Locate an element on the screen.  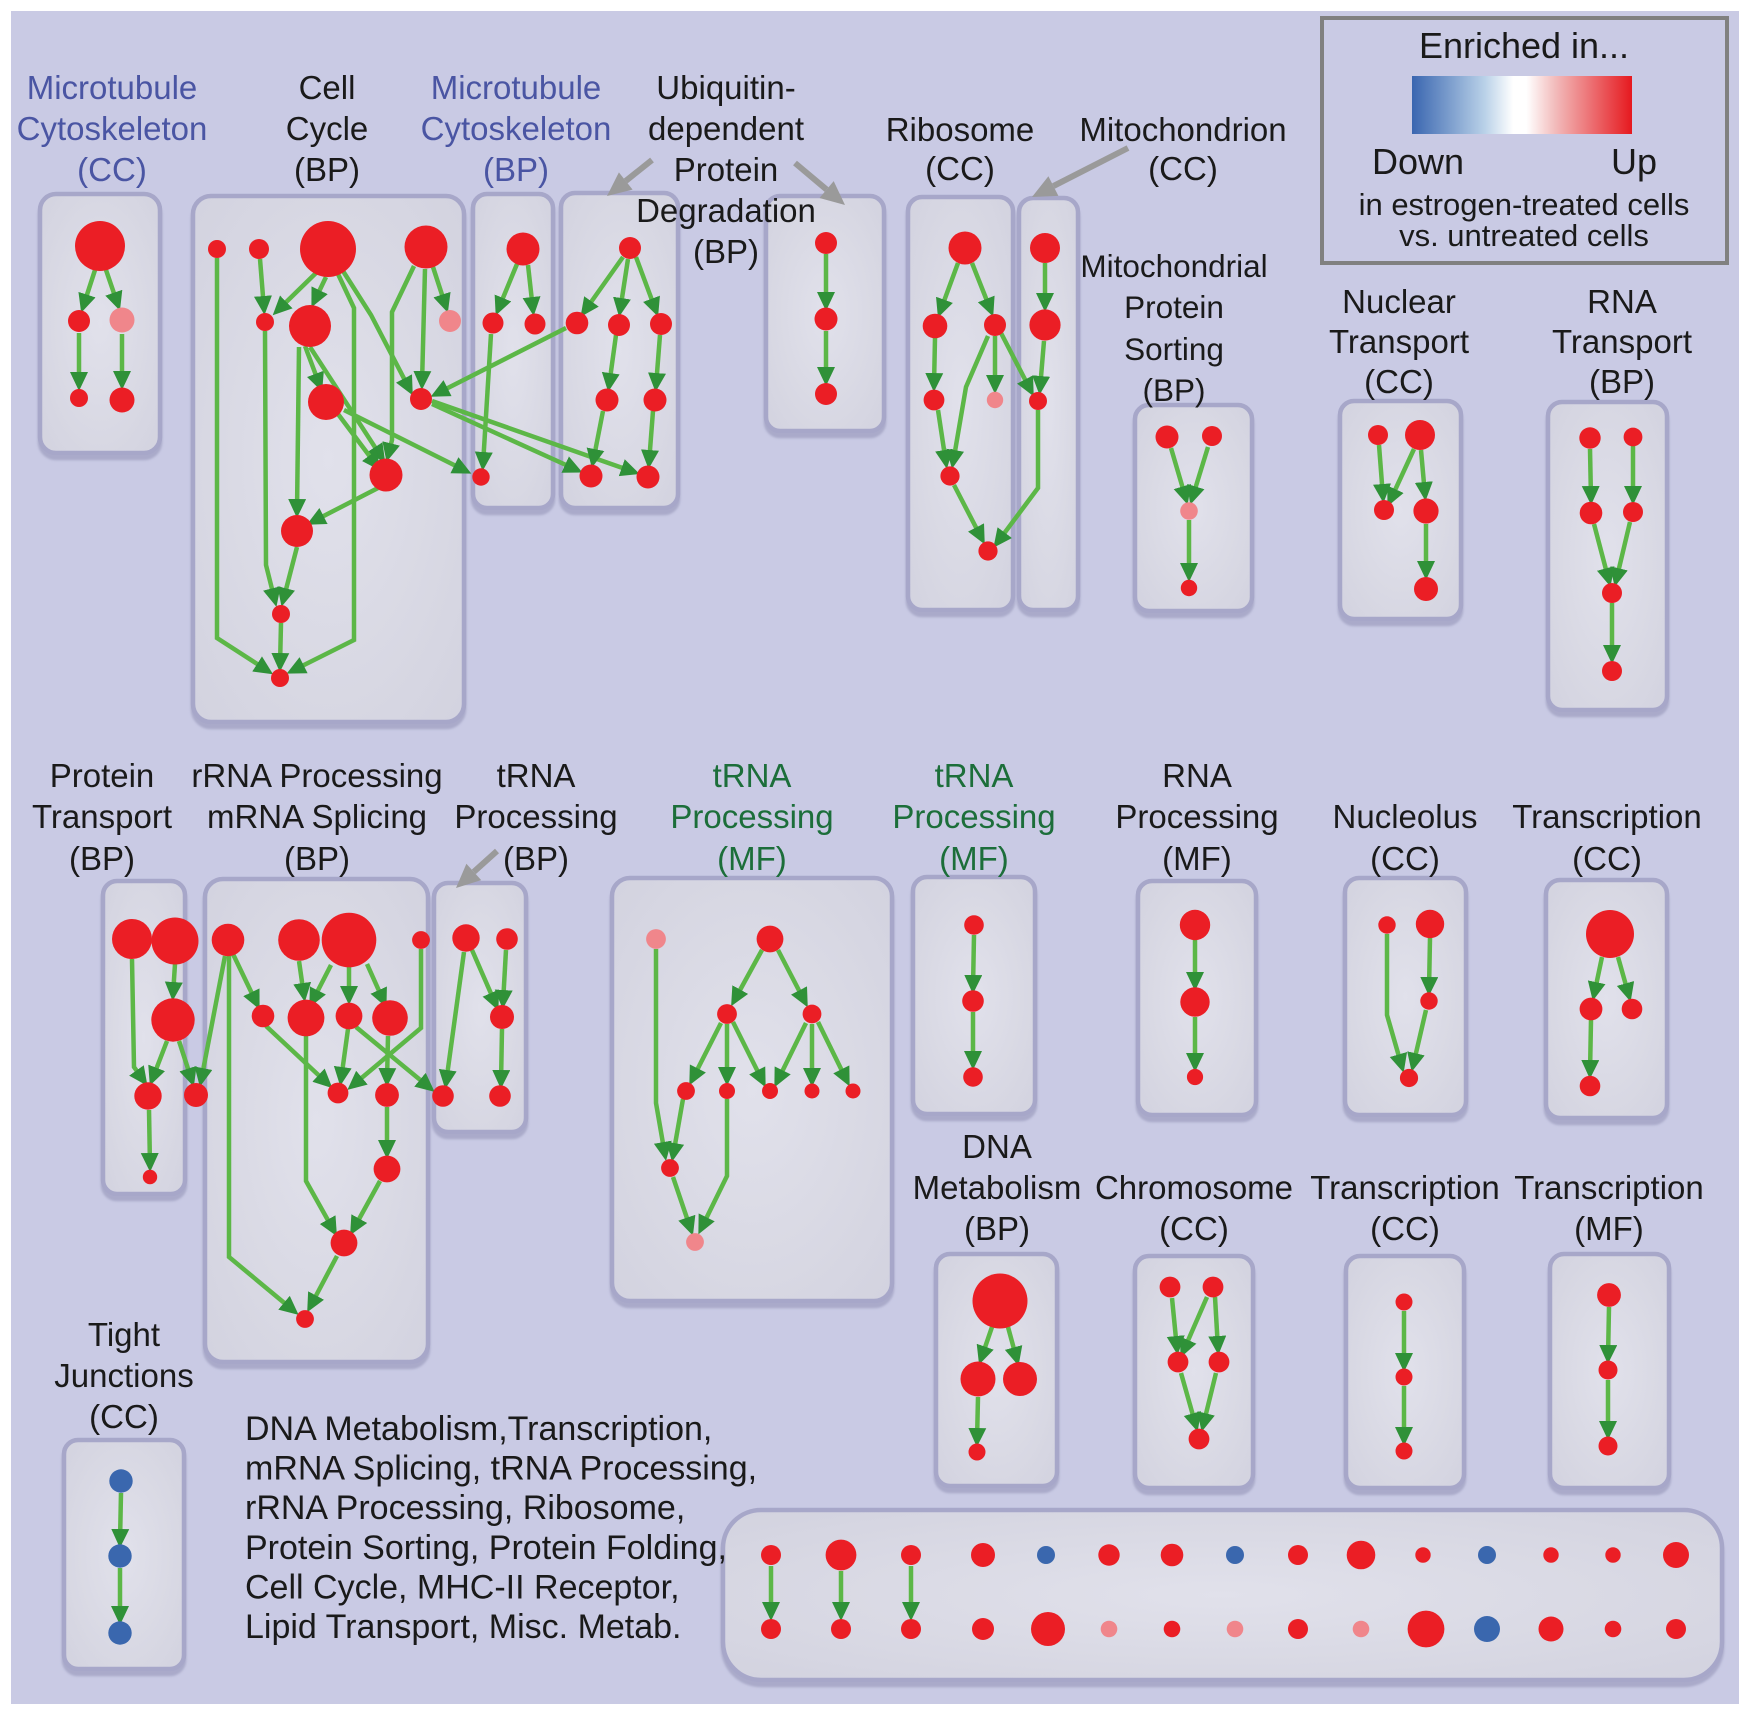
svg-text: Lipid Transport, Misc. Metab. is located at coordinates (463, 1627).